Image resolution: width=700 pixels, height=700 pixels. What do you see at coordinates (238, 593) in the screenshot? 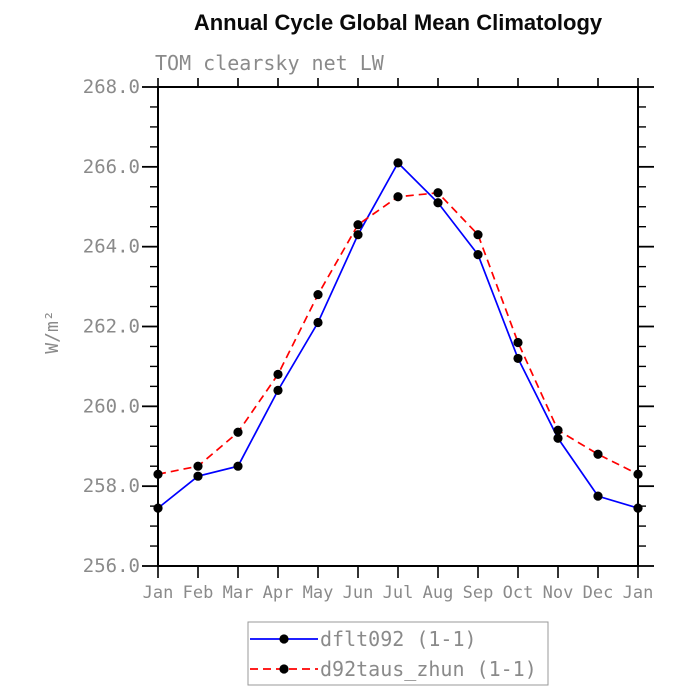
I see `x-tick-label: Mar` at bounding box center [238, 593].